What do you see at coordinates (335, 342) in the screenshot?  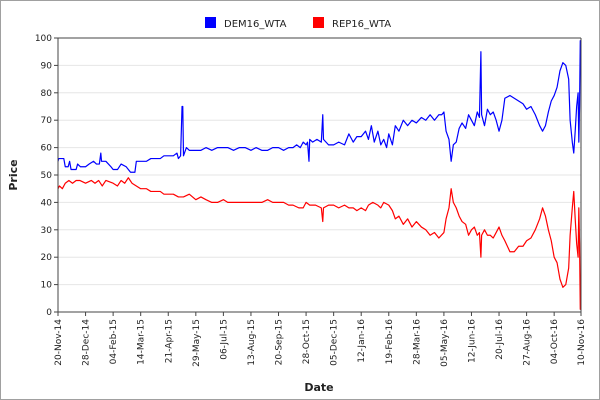 I see `x-tick-label: 05-Dec-15` at bounding box center [335, 342].